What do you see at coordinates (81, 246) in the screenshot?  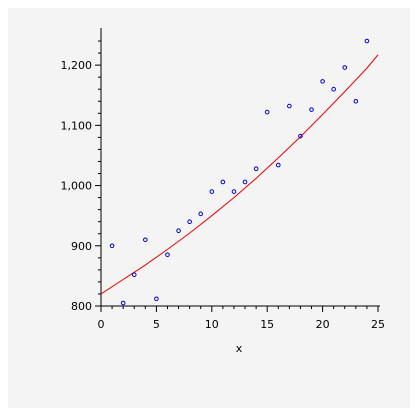 I see `y-tick-label: 900` at bounding box center [81, 246].